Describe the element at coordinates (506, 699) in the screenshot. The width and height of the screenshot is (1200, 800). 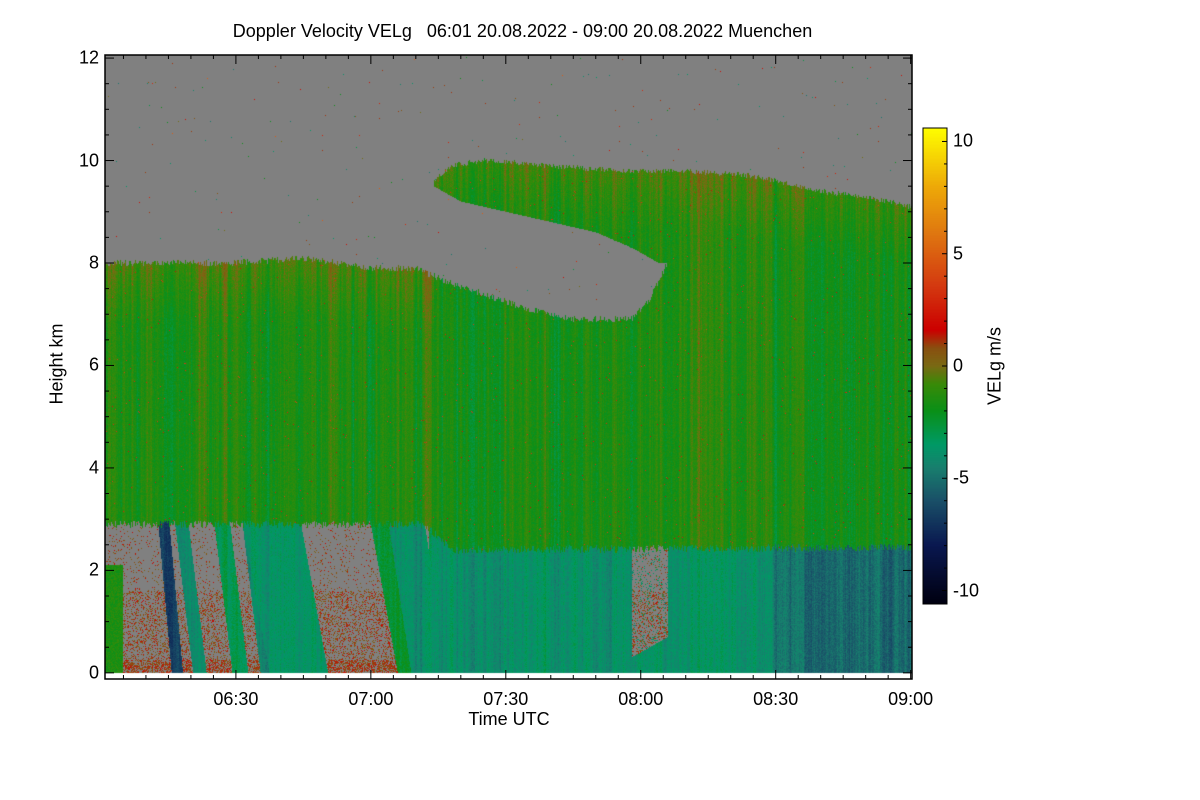
I see `x-tick-label: 07:30` at that location.